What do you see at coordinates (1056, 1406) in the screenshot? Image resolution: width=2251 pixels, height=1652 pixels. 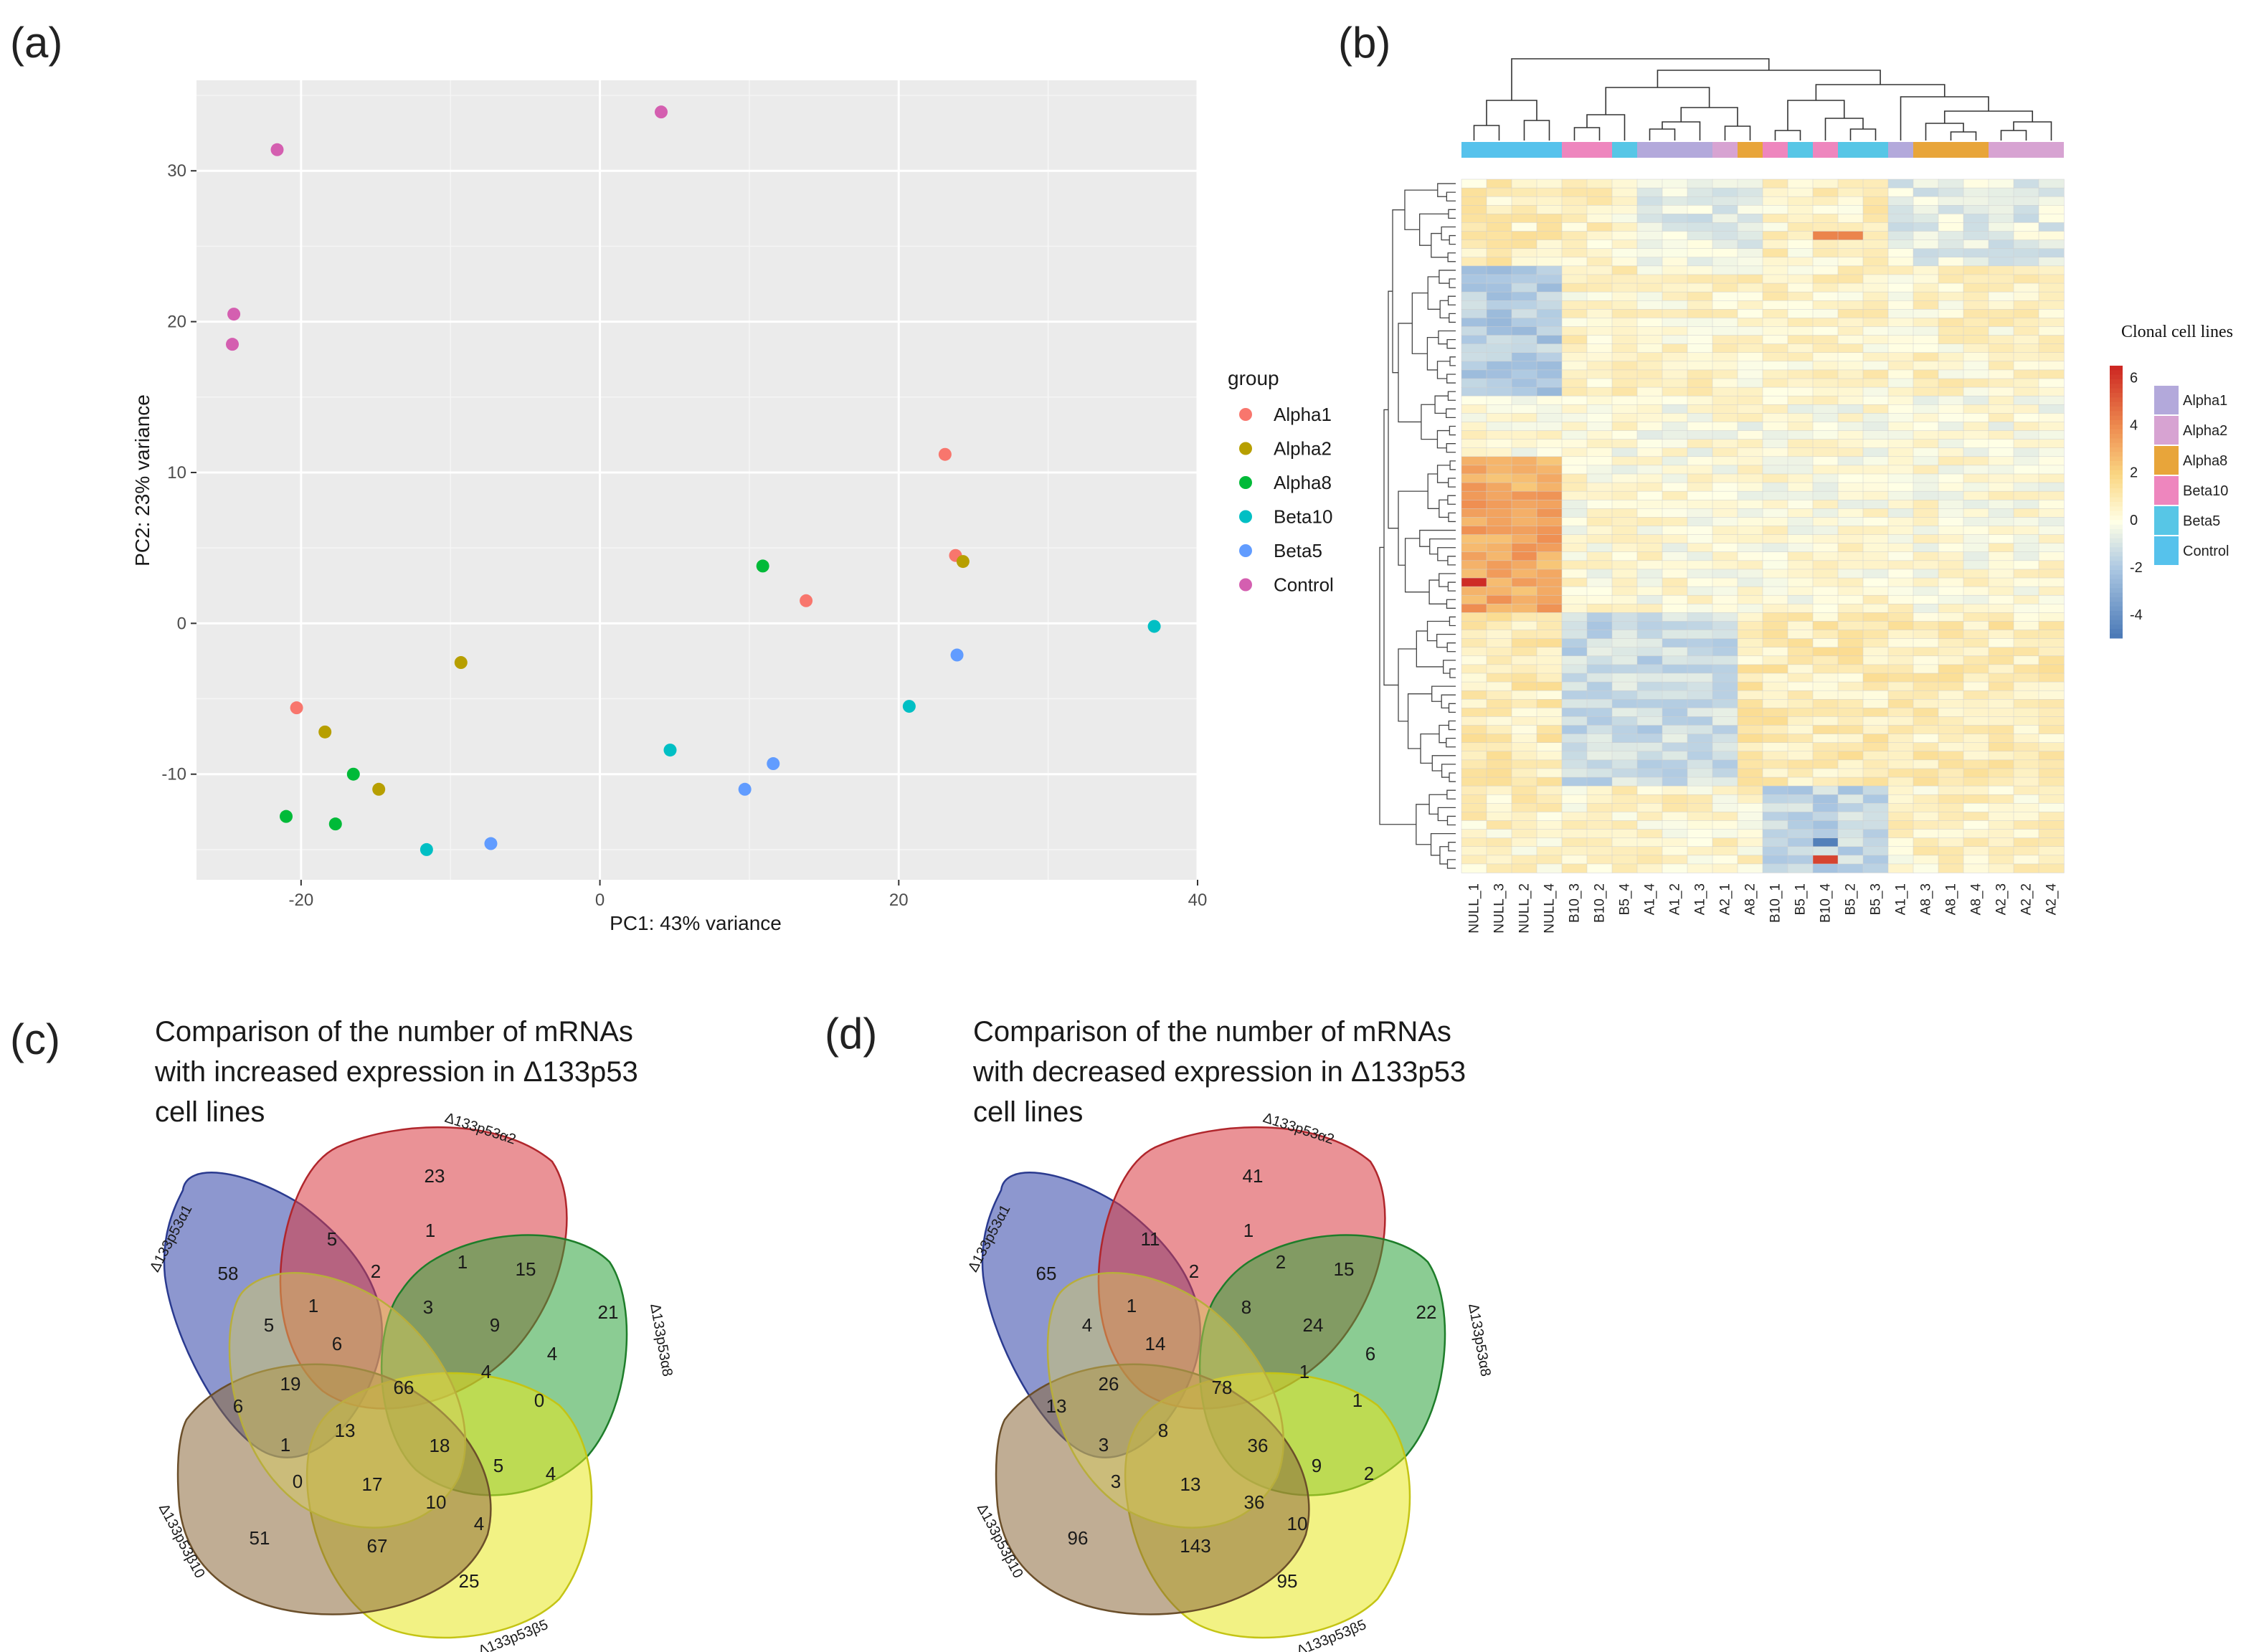 I see `venn-count: 13` at bounding box center [1056, 1406].